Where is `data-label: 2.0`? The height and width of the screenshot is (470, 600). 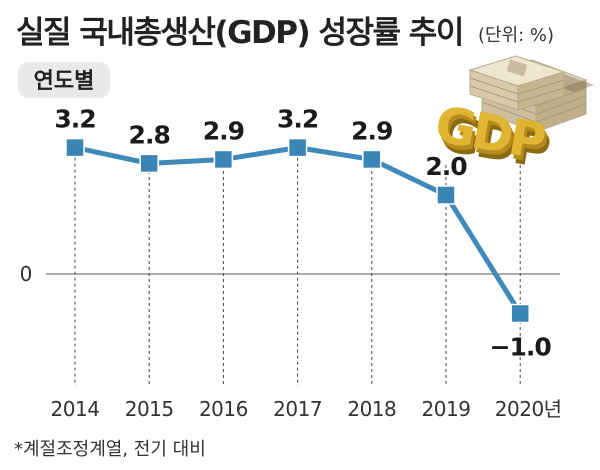
data-label: 2.0 is located at coordinates (446, 166).